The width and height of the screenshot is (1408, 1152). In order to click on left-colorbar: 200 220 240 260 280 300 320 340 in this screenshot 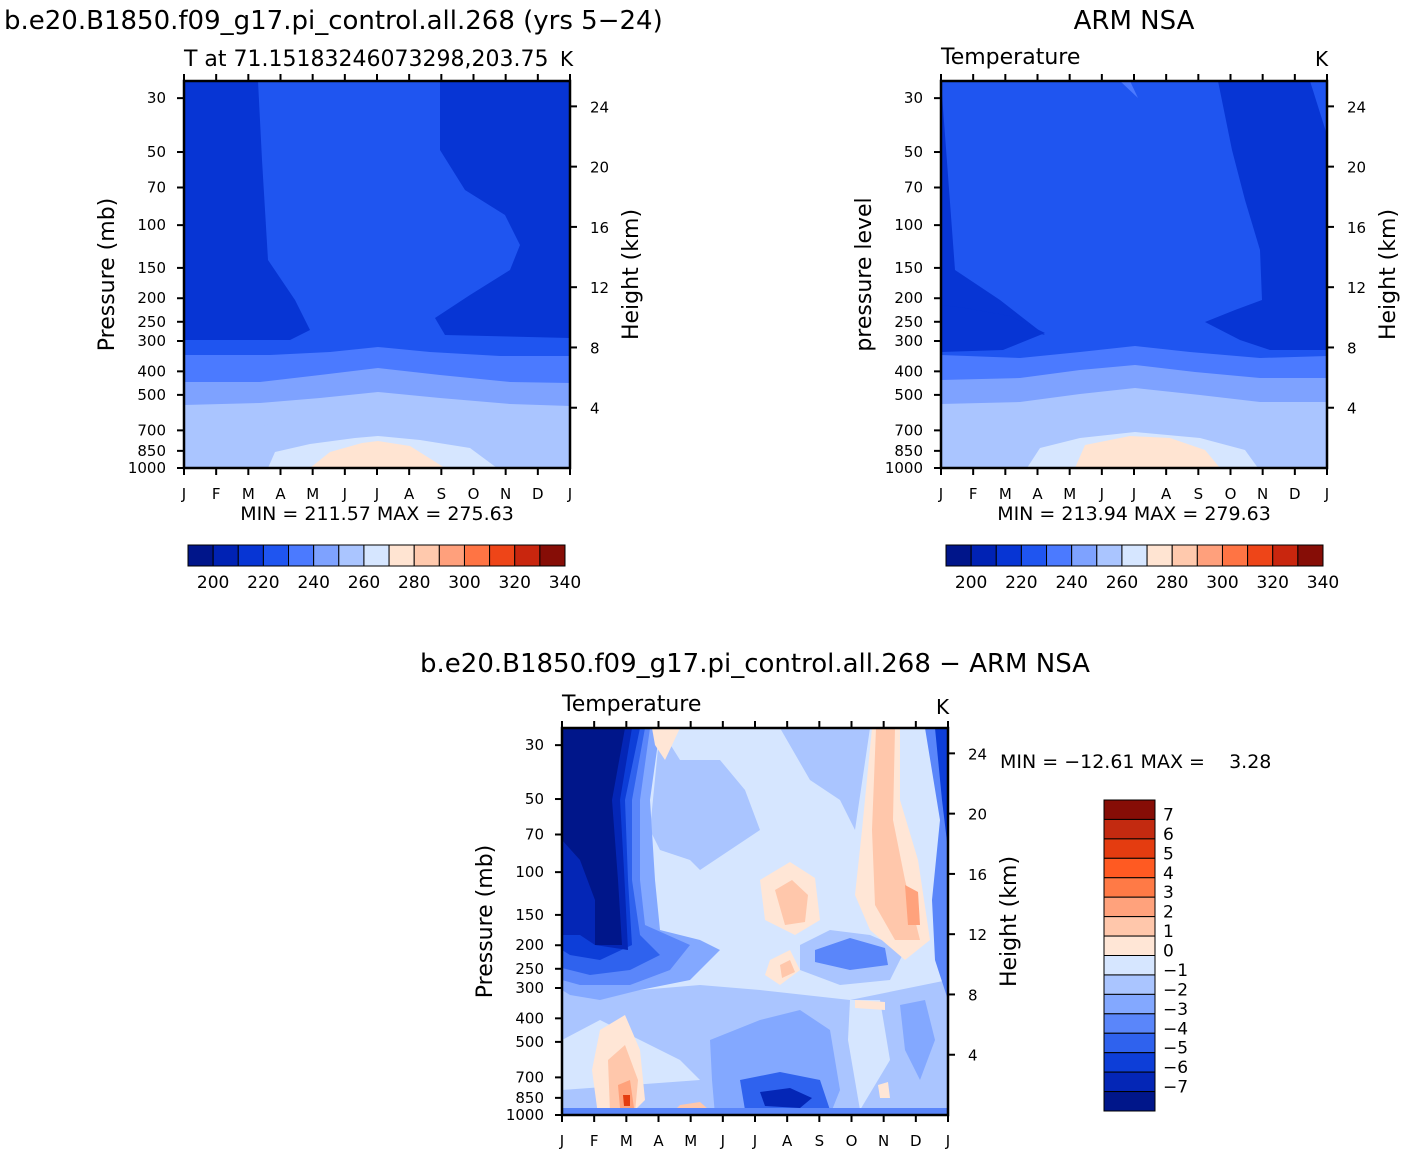, I will do `click(384, 568)`.